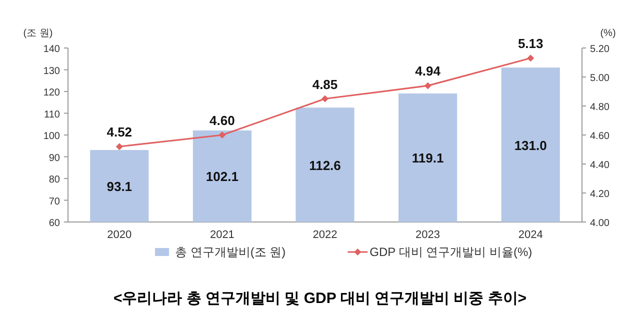  What do you see at coordinates (325, 84) in the screenshot?
I see `data-label: 4.85` at bounding box center [325, 84].